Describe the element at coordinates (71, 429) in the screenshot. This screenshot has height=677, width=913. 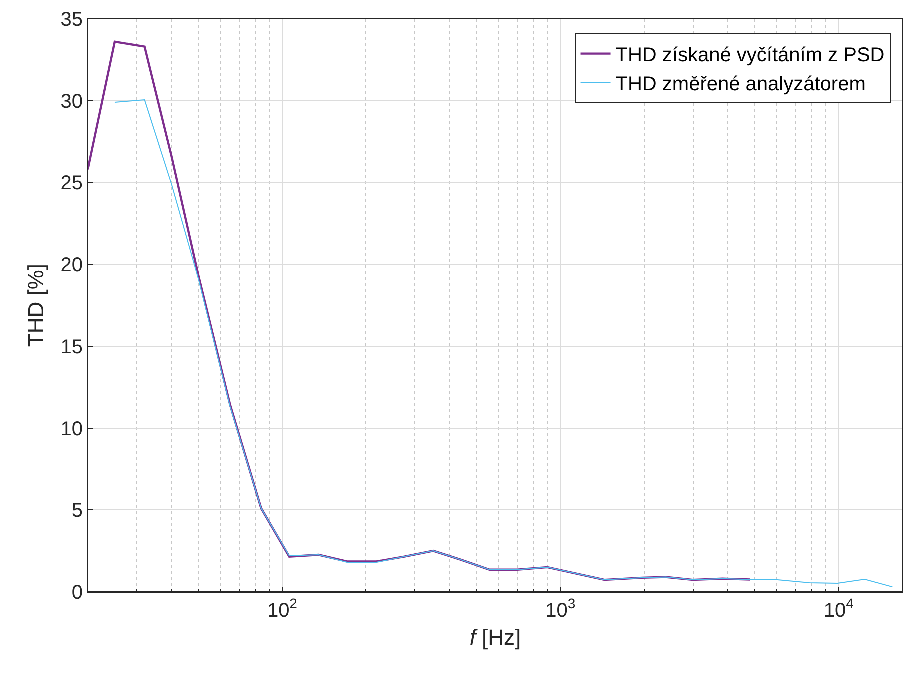
I see `y-tick-label: 10` at that location.